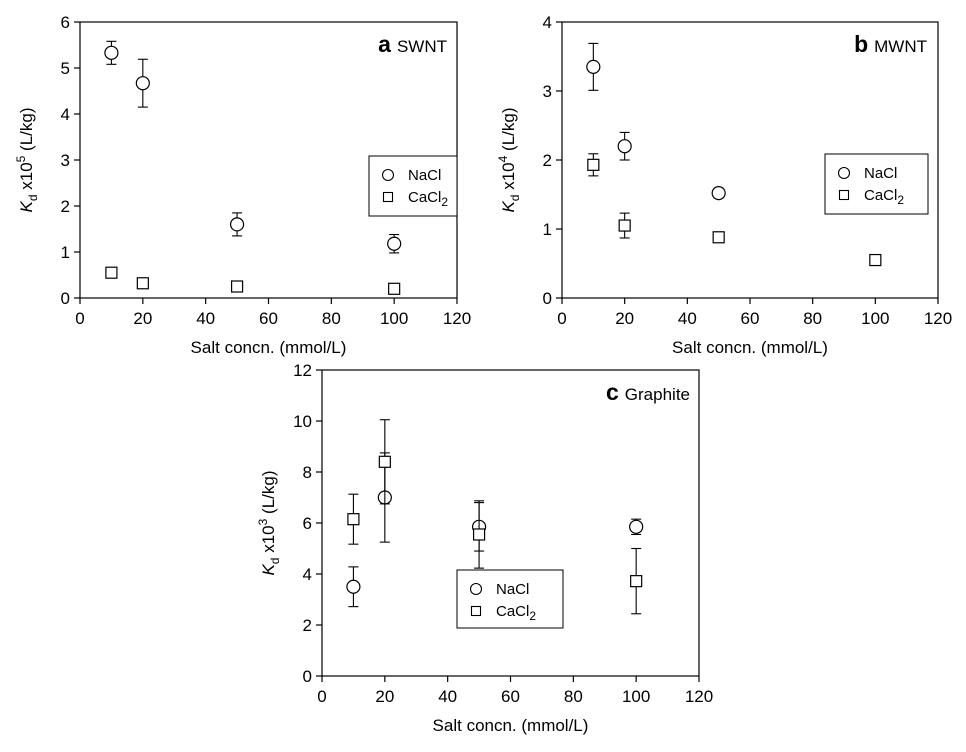 The width and height of the screenshot is (966, 752). What do you see at coordinates (65, 68) in the screenshot?
I see `y-tick-label: 5` at bounding box center [65, 68].